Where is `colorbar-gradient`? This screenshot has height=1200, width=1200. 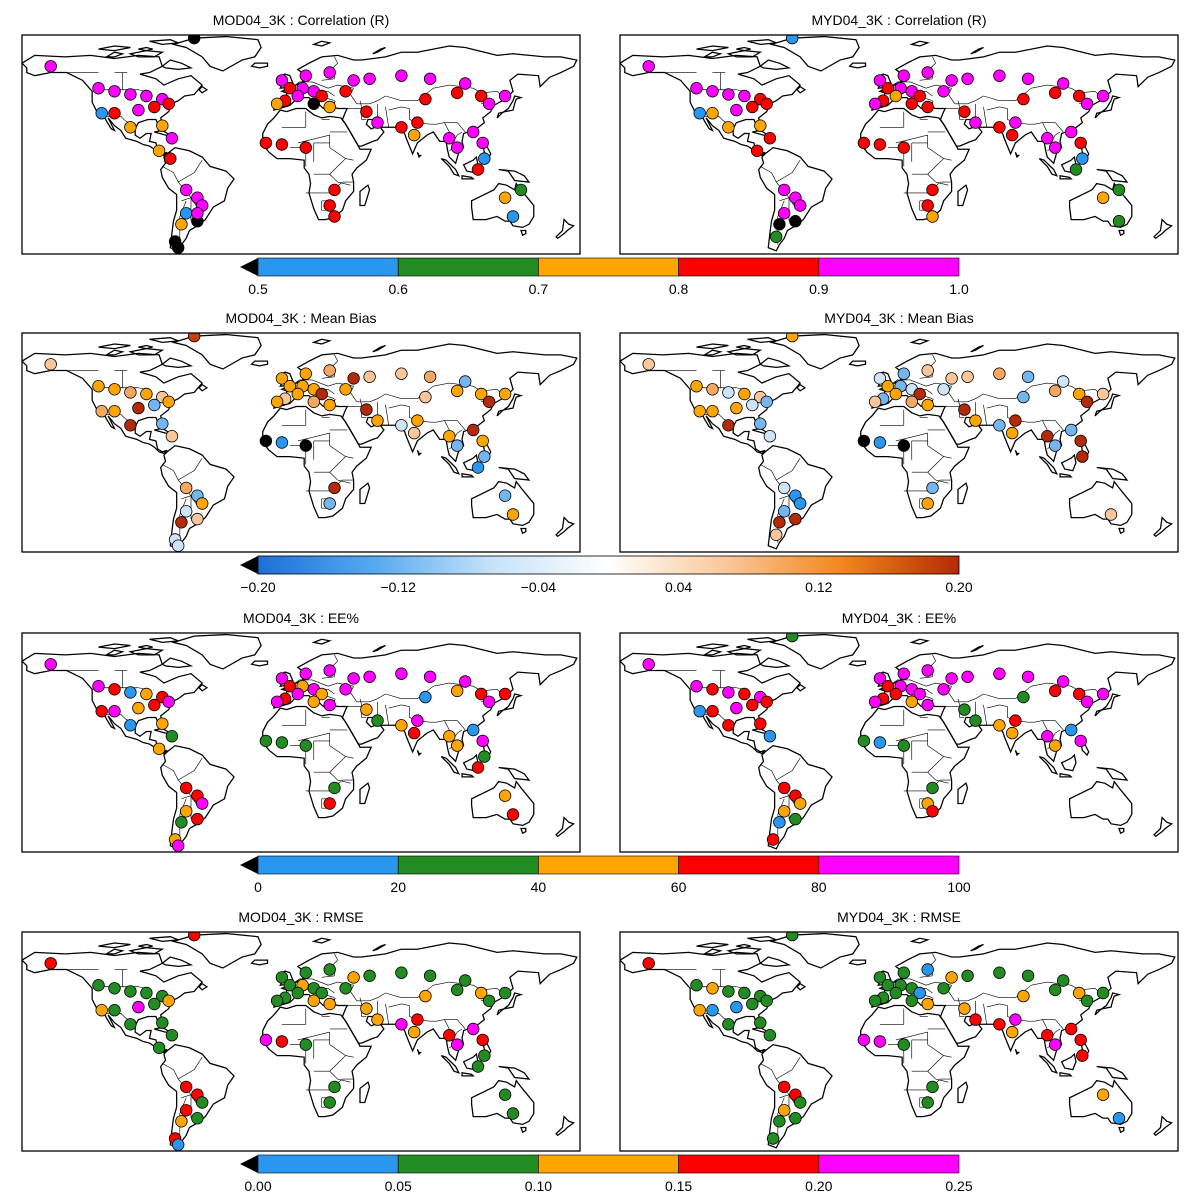
colorbar-gradient is located at coordinates (608, 565).